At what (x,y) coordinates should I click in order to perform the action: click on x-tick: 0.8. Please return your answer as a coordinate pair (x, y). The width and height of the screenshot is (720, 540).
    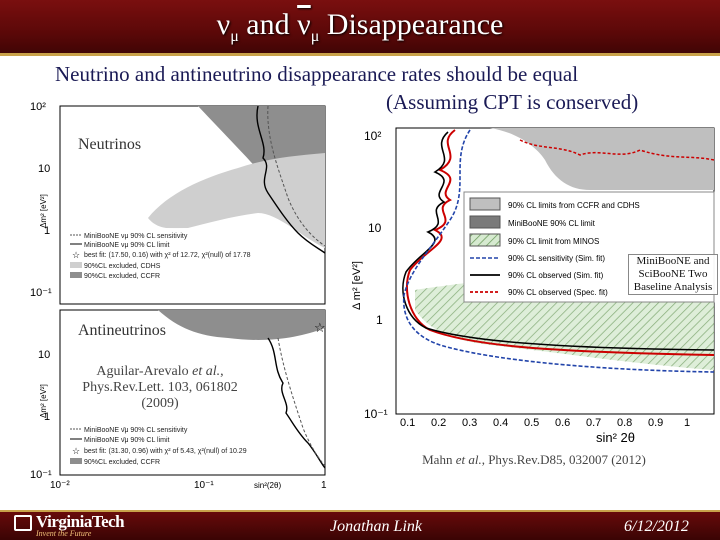
    Looking at the image, I should click on (624, 423).